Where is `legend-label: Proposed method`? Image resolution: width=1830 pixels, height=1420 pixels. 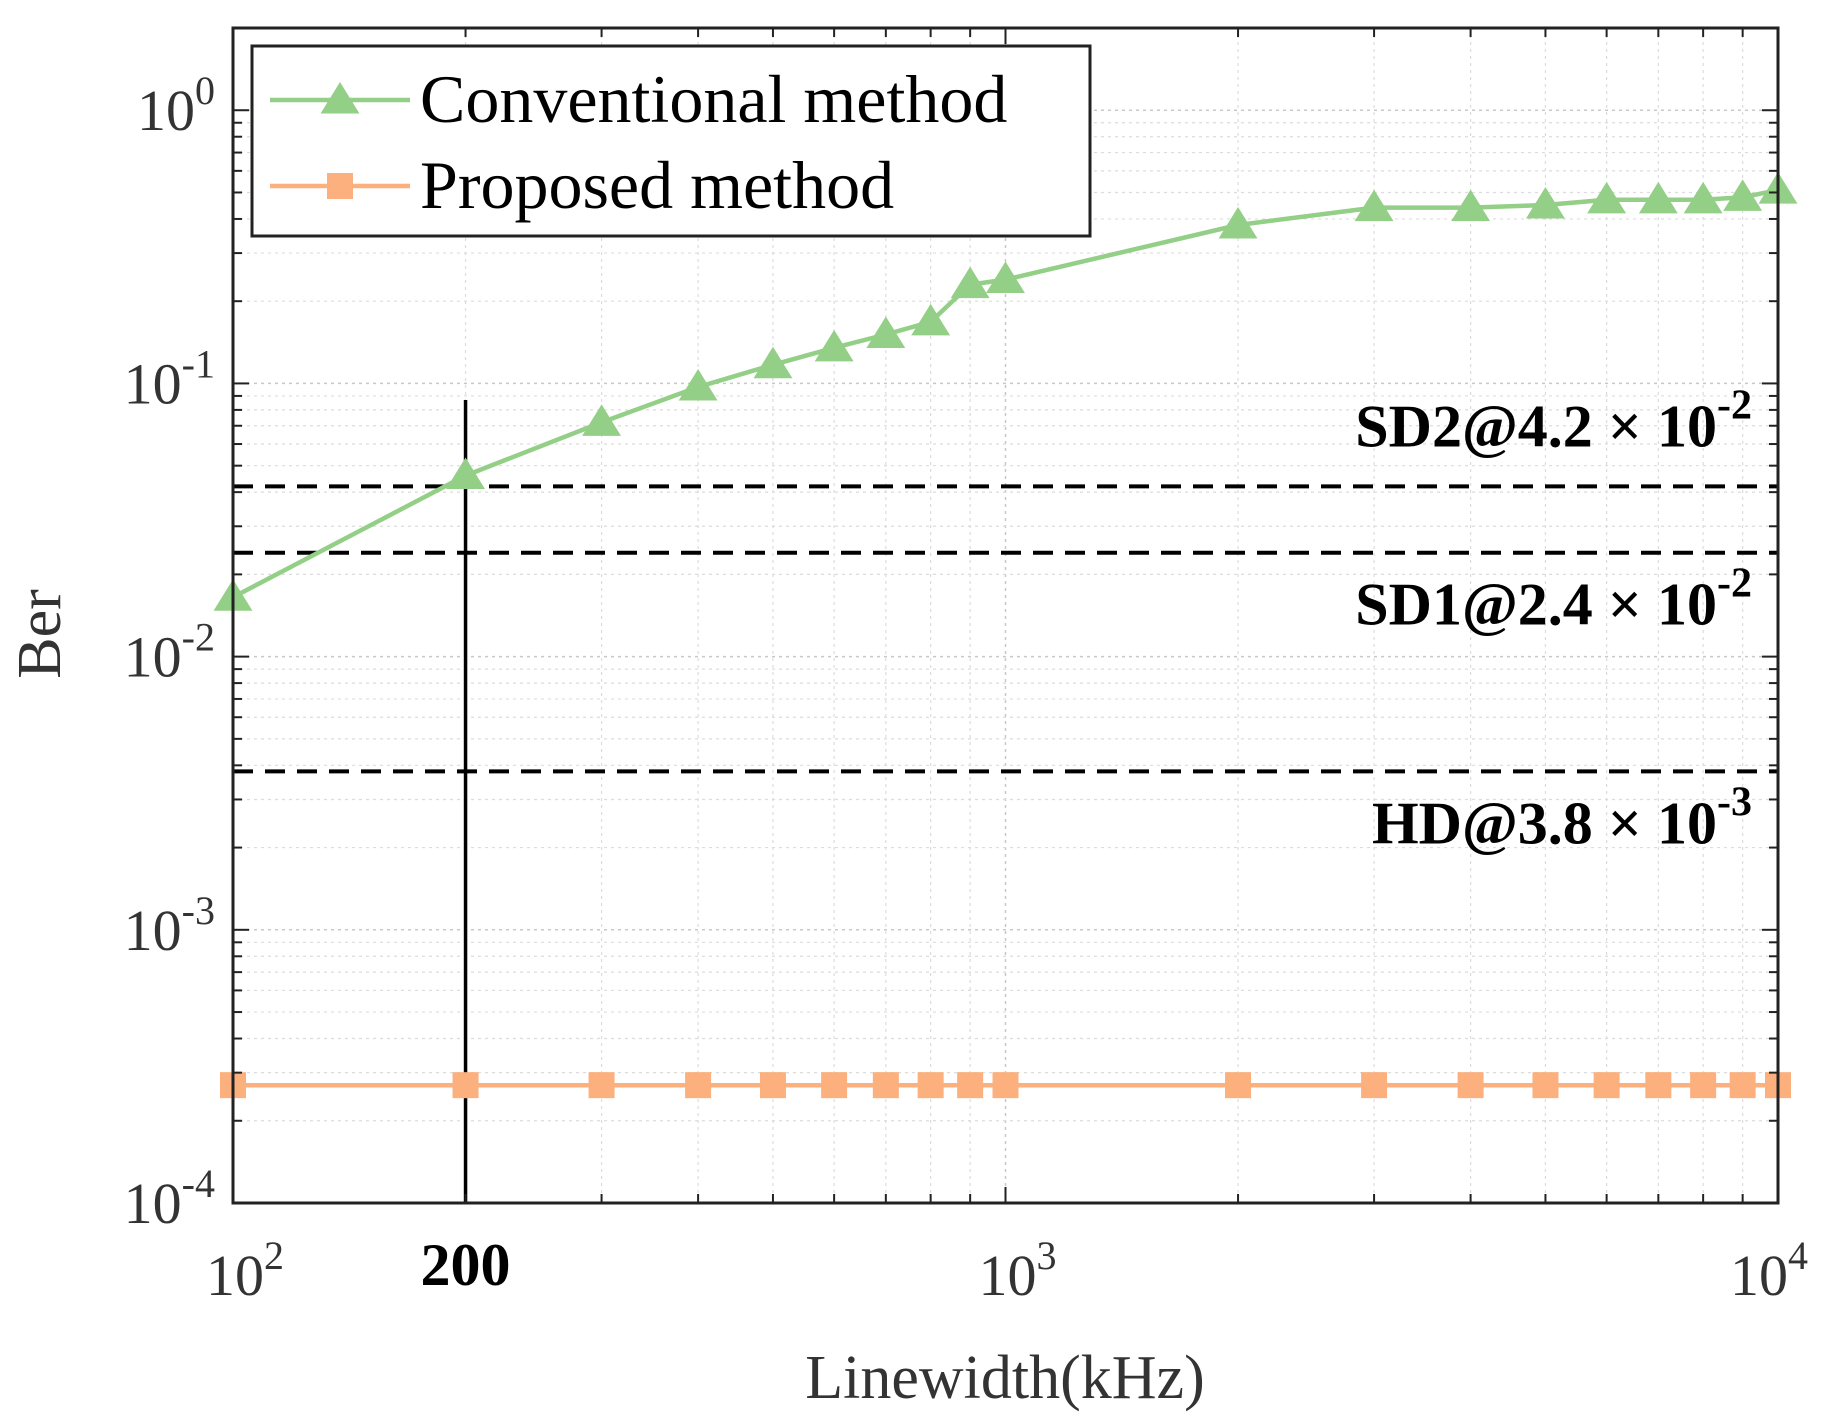
legend-label: Proposed method is located at coordinates (657, 185).